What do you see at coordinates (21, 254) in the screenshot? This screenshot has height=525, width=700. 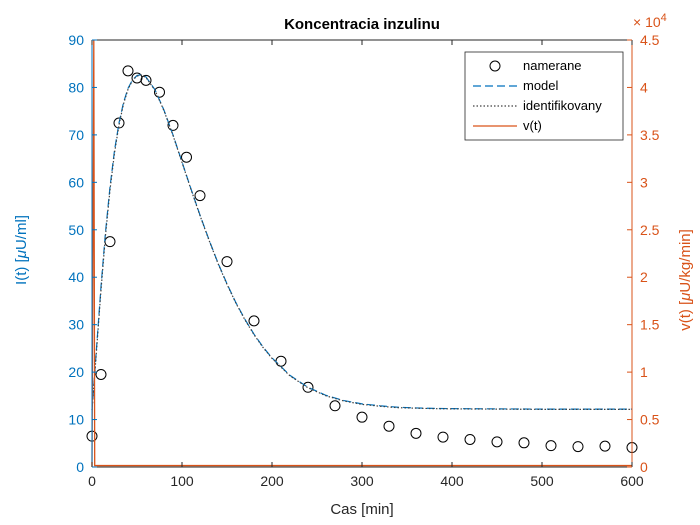 I see `y-axis-left-label-mu: μ` at bounding box center [21, 254].